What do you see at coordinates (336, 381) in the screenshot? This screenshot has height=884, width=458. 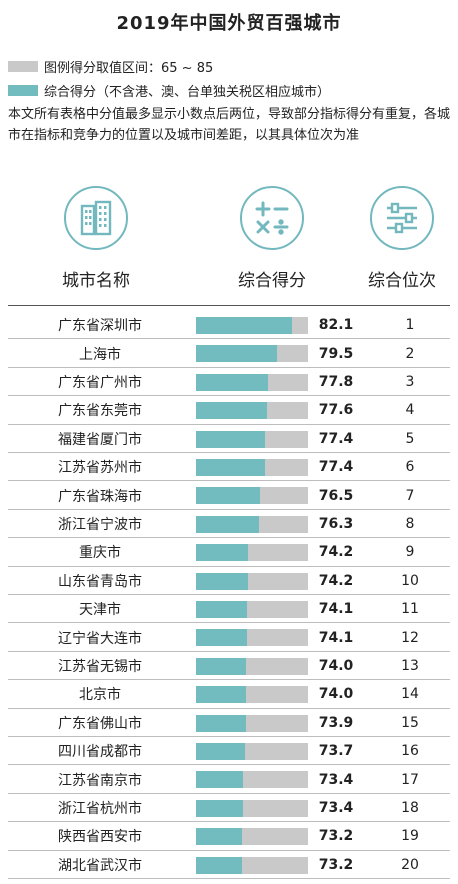 I see `score-value: 77.8` at bounding box center [336, 381].